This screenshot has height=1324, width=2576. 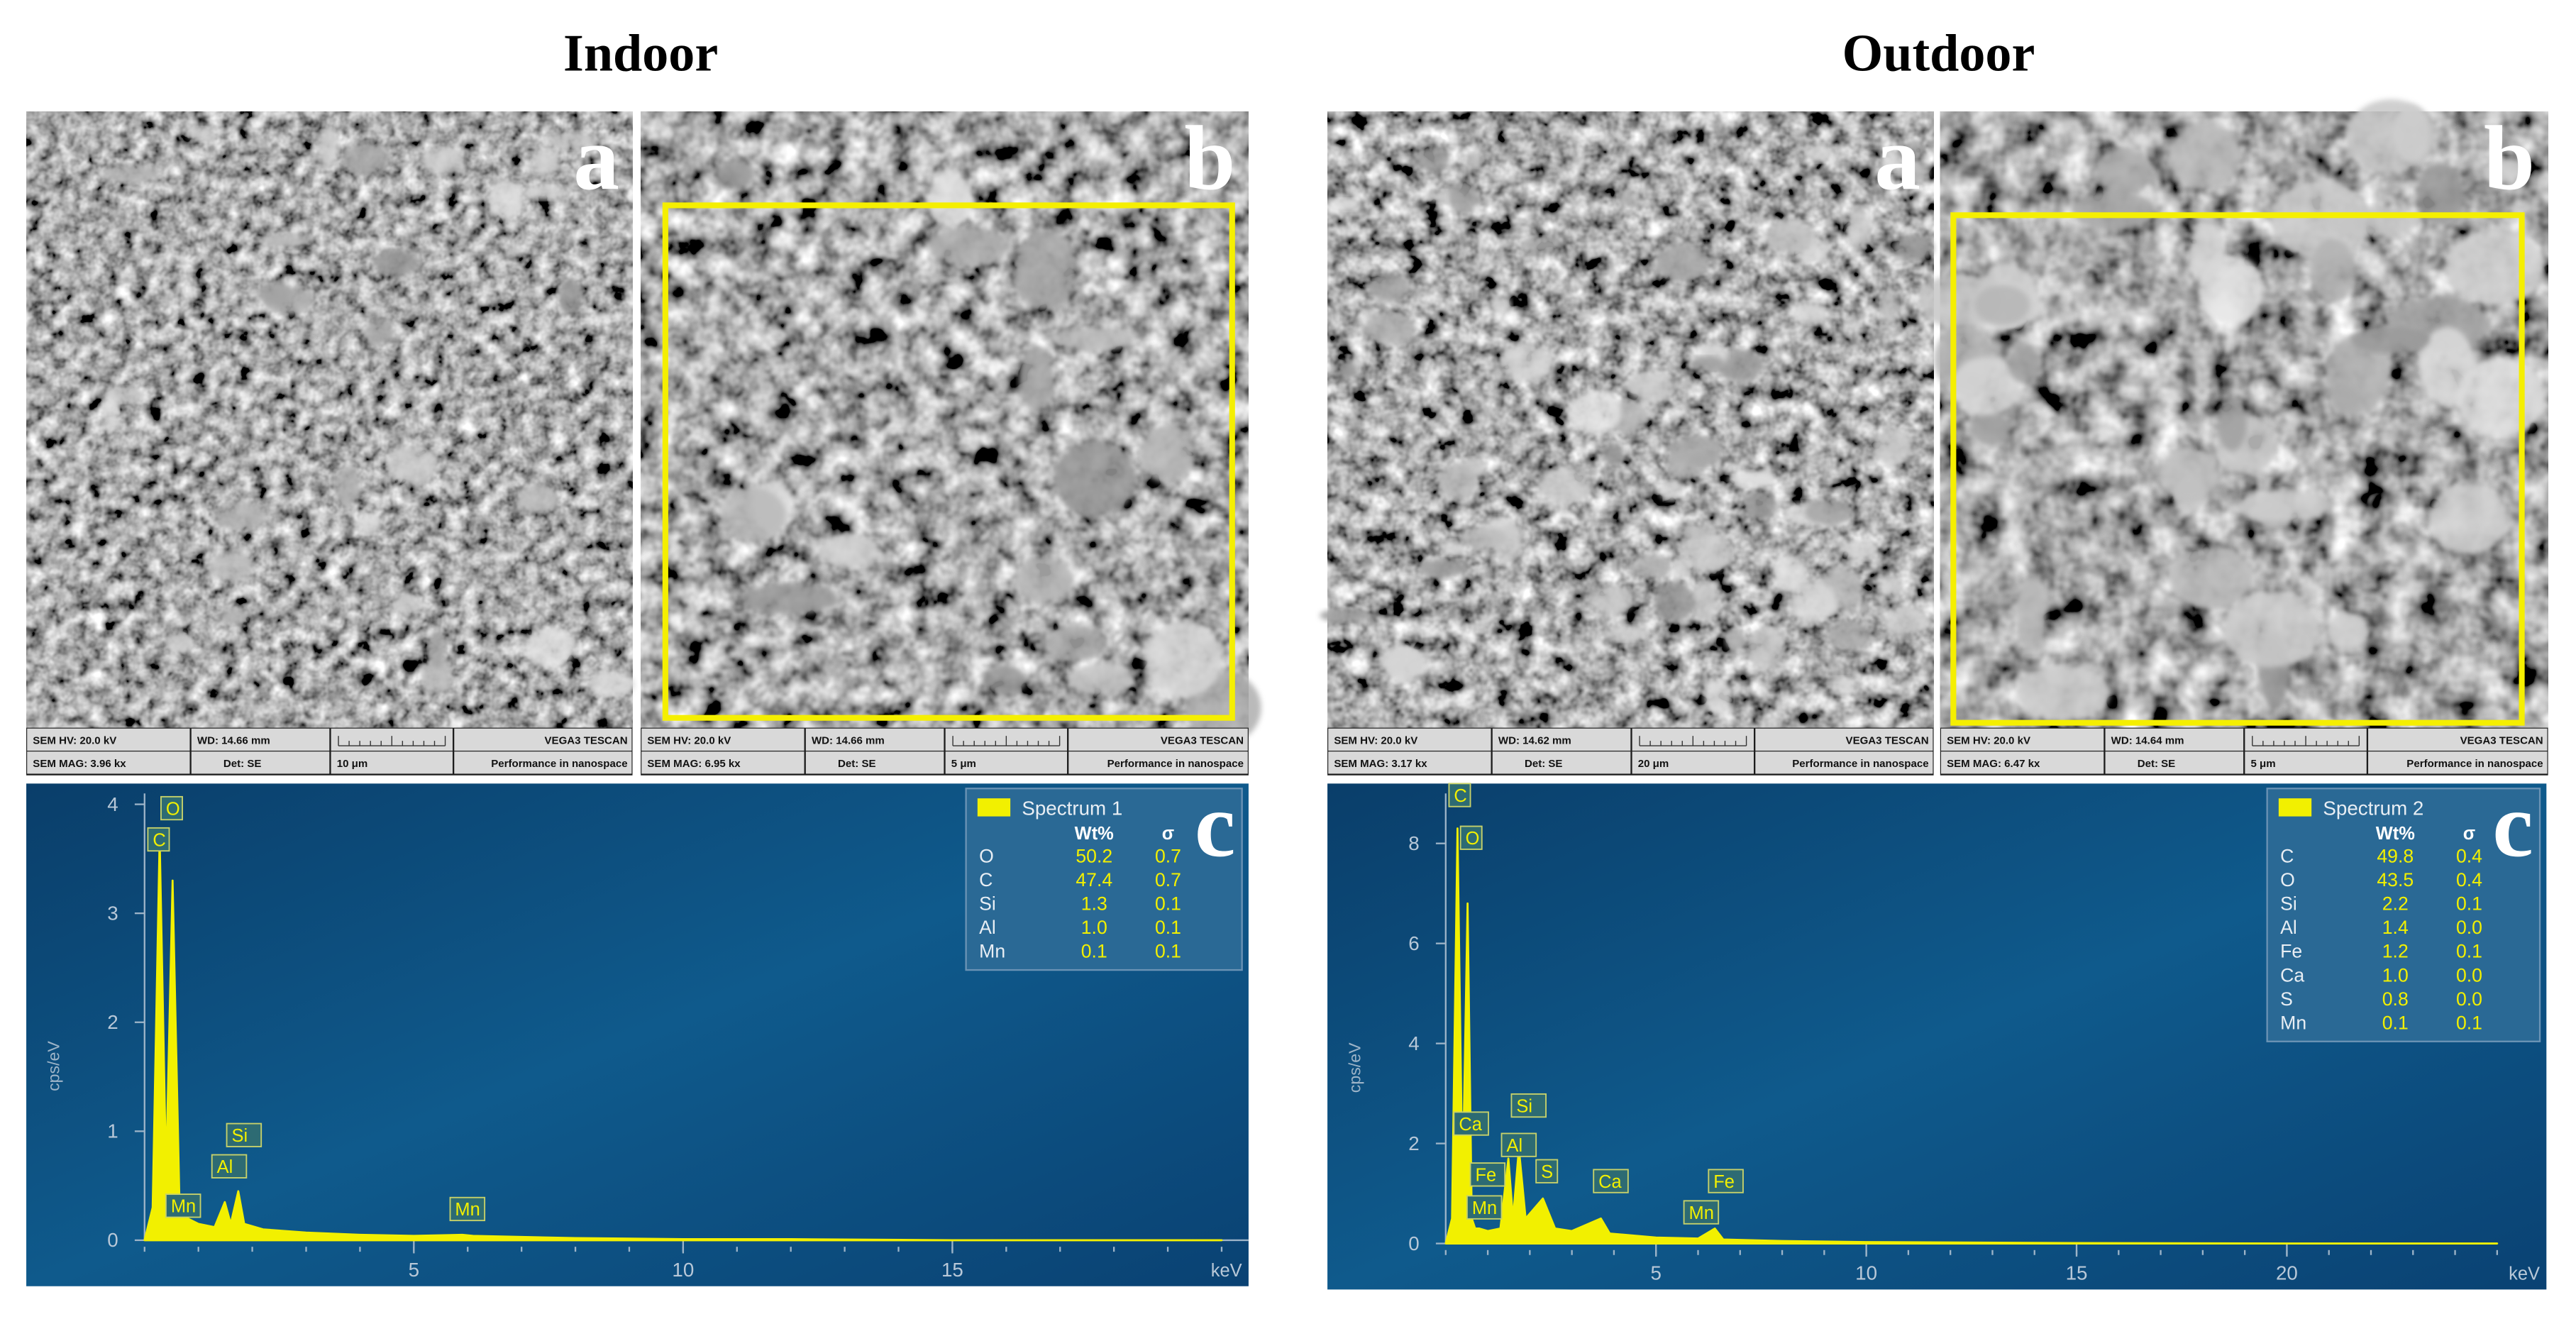 I want to click on roi-box, so click(x=948, y=462).